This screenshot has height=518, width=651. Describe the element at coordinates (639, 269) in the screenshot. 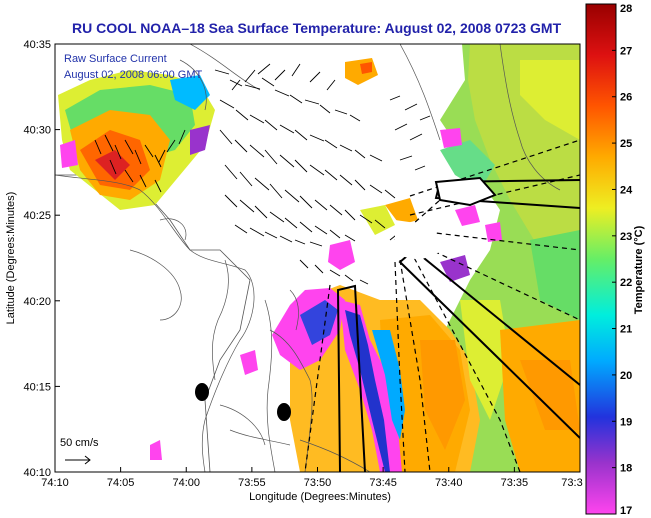

I see `colorbar-label: Temperature (°C)` at that location.